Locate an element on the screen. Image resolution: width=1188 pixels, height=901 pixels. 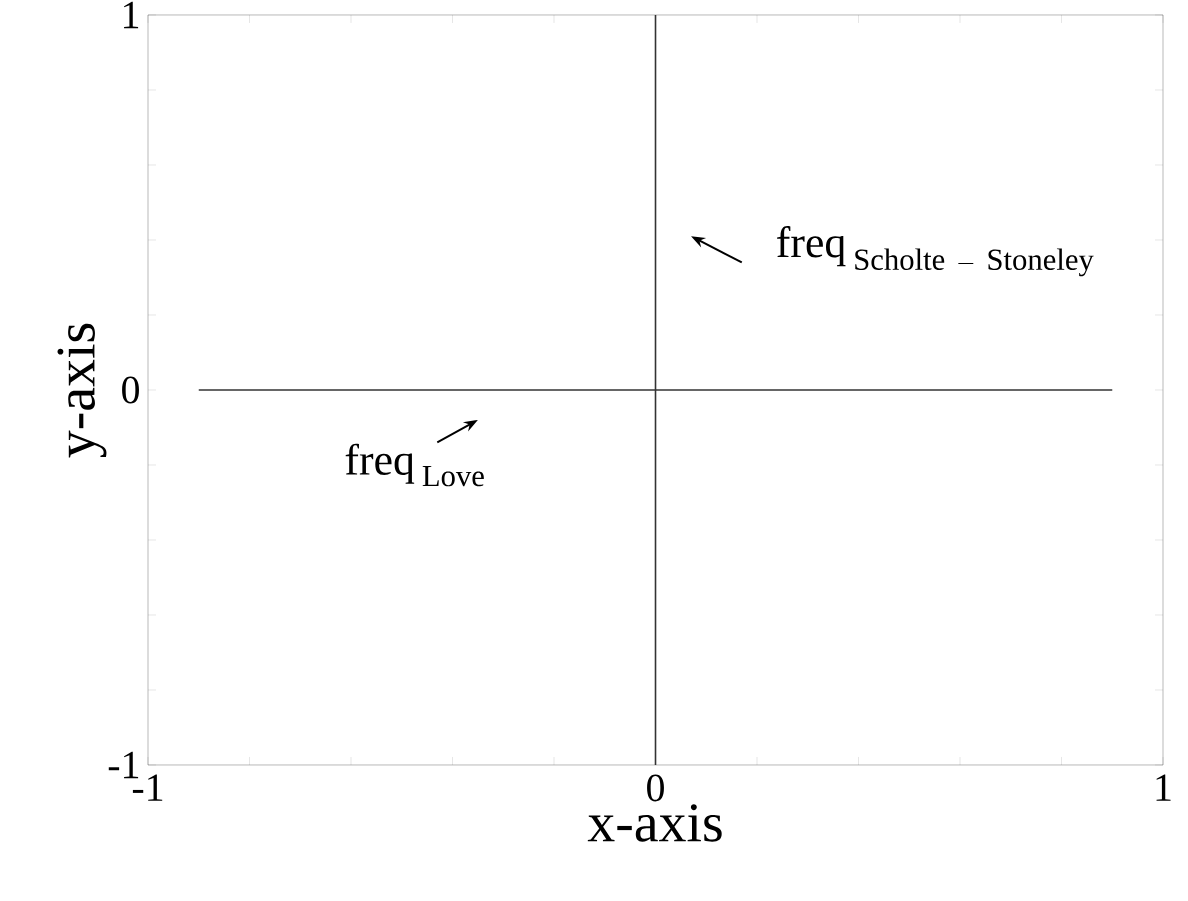
annotation: $\mathrm{freq}_{\;\mathrm{Scholte\ -\ Stoneley}}$ is located at coordinates (935, 251).